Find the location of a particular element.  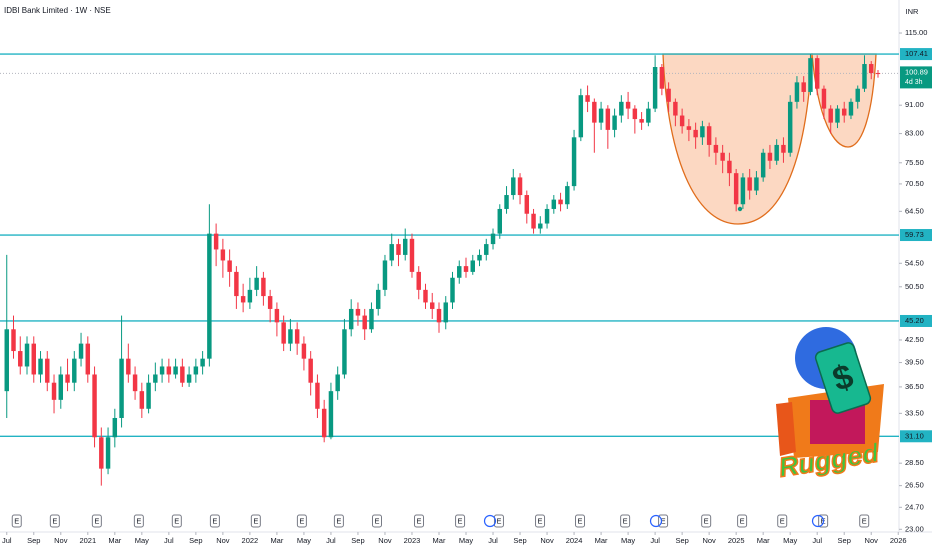

y-tick-label: 54.50 is located at coordinates (914, 262).